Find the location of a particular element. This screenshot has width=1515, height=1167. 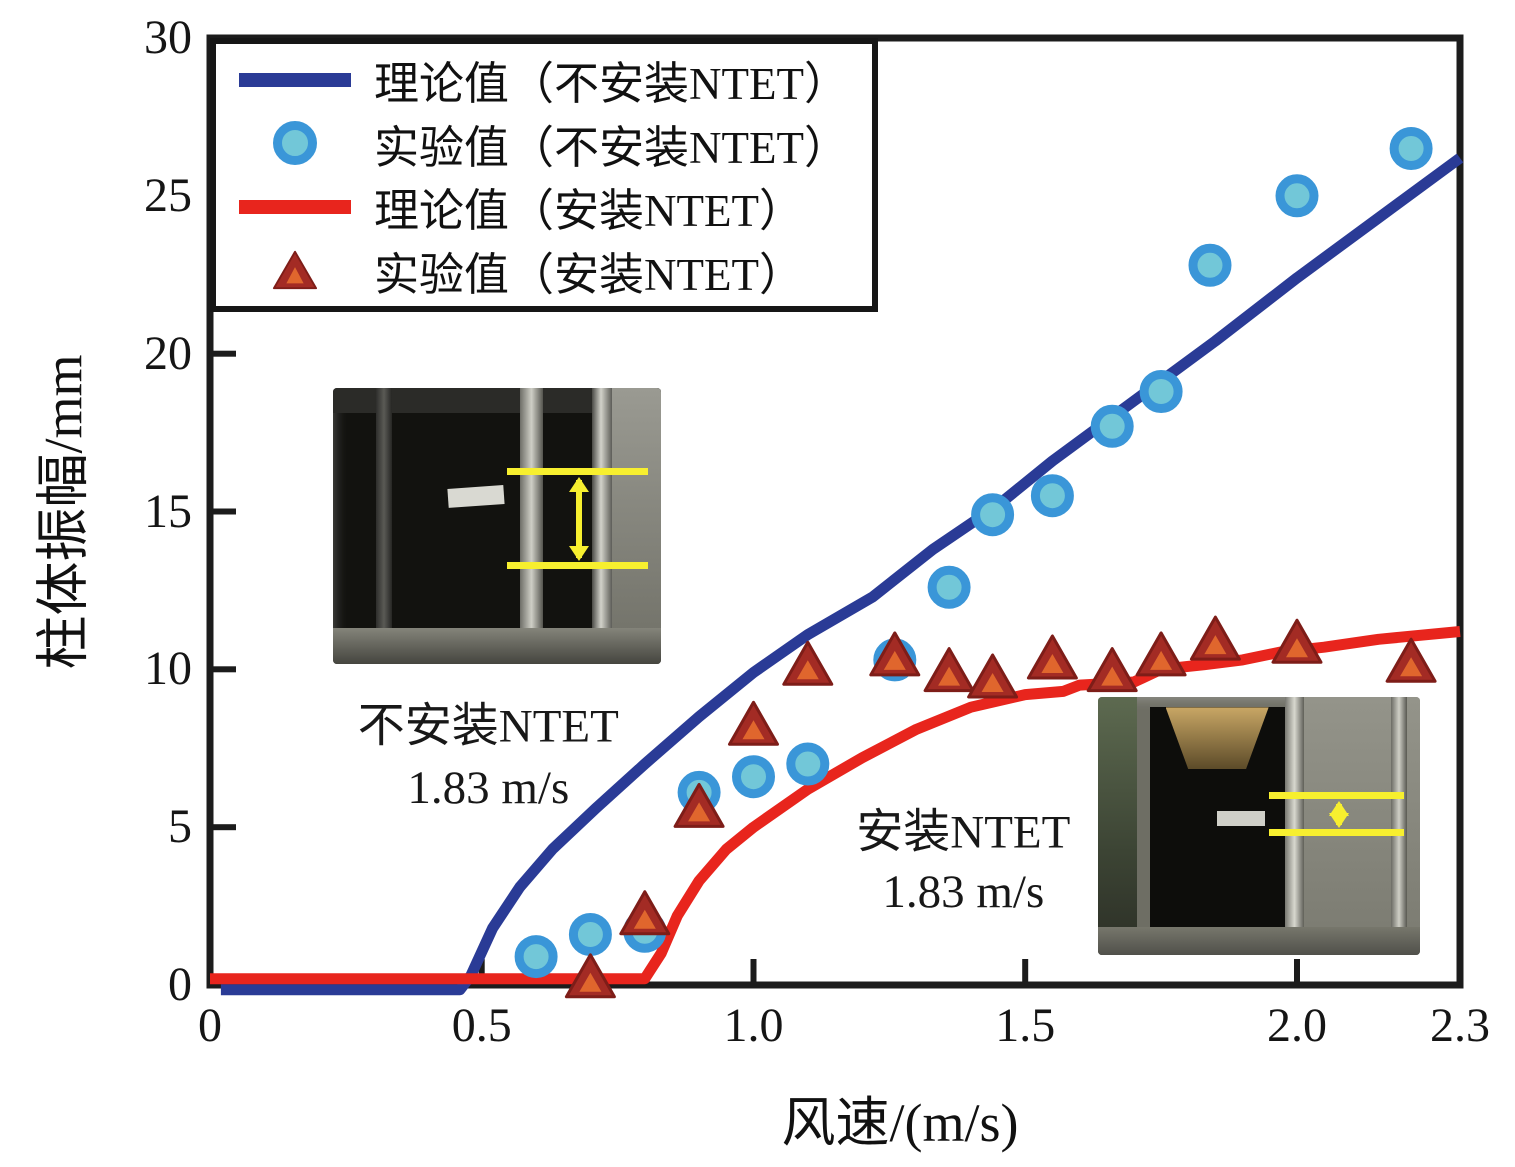

red-line-swatch-icon is located at coordinates (295, 206).